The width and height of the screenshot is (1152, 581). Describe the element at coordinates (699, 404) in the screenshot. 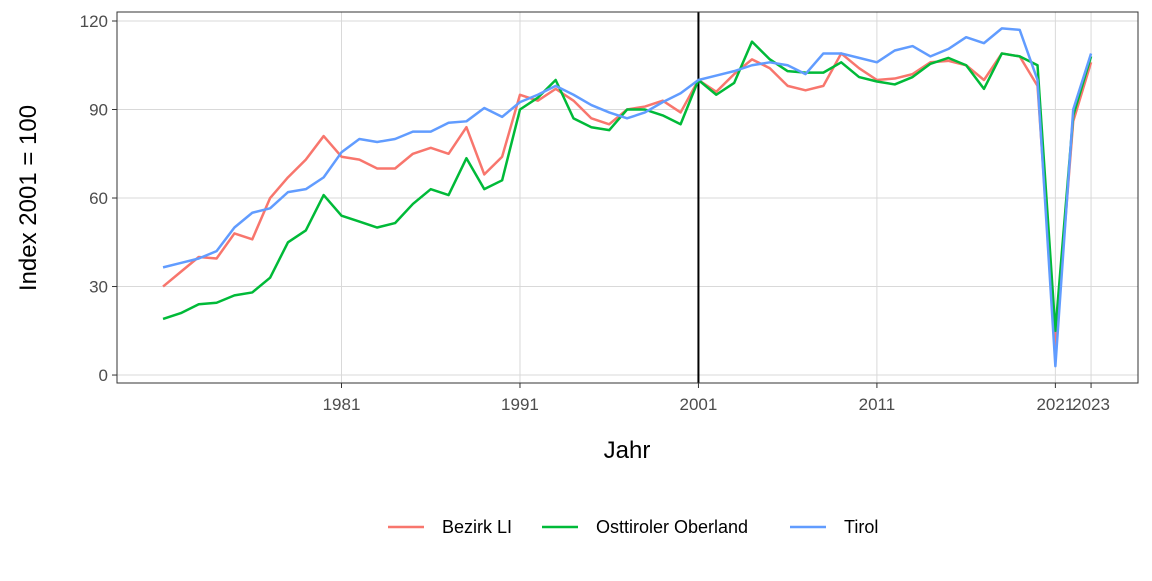

I see `x-tick-label: 2001` at that location.